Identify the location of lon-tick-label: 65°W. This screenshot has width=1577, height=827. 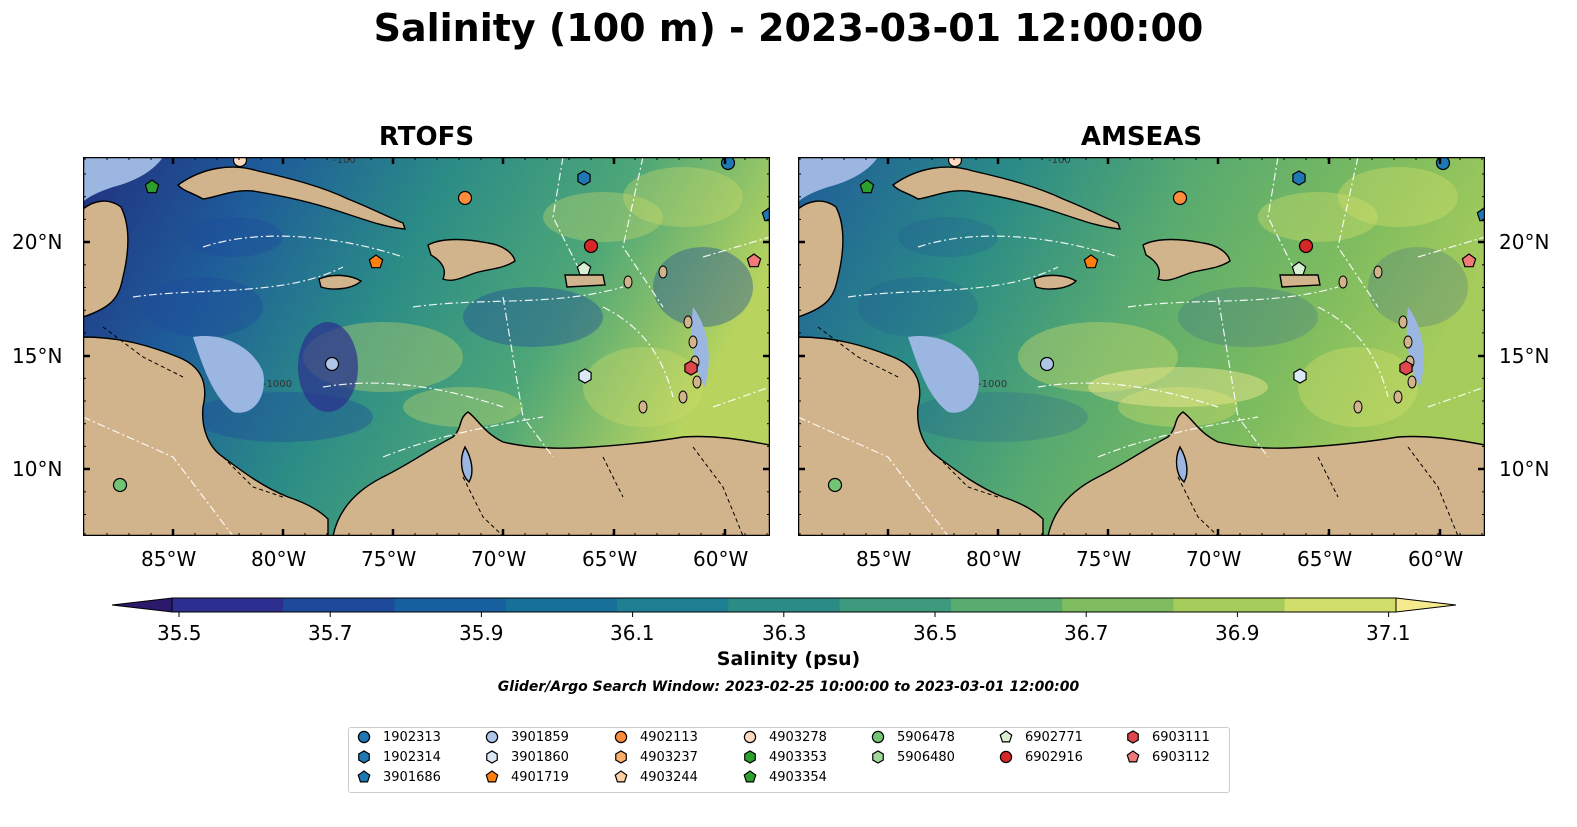
(610, 559).